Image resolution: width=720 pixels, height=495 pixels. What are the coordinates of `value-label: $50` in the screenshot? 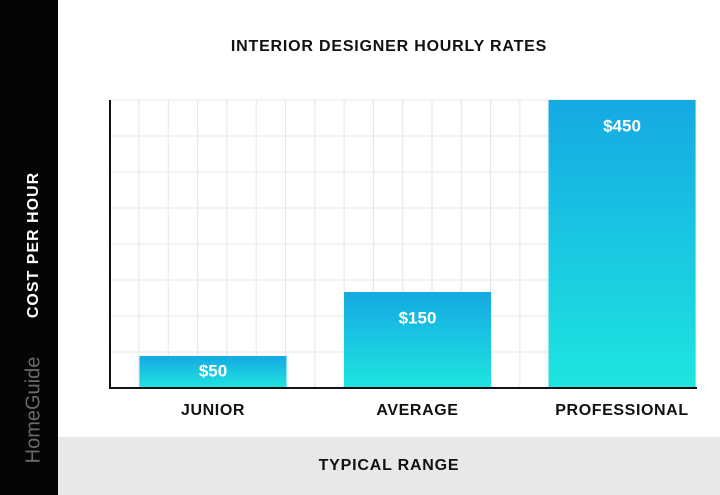 It's located at (213, 370).